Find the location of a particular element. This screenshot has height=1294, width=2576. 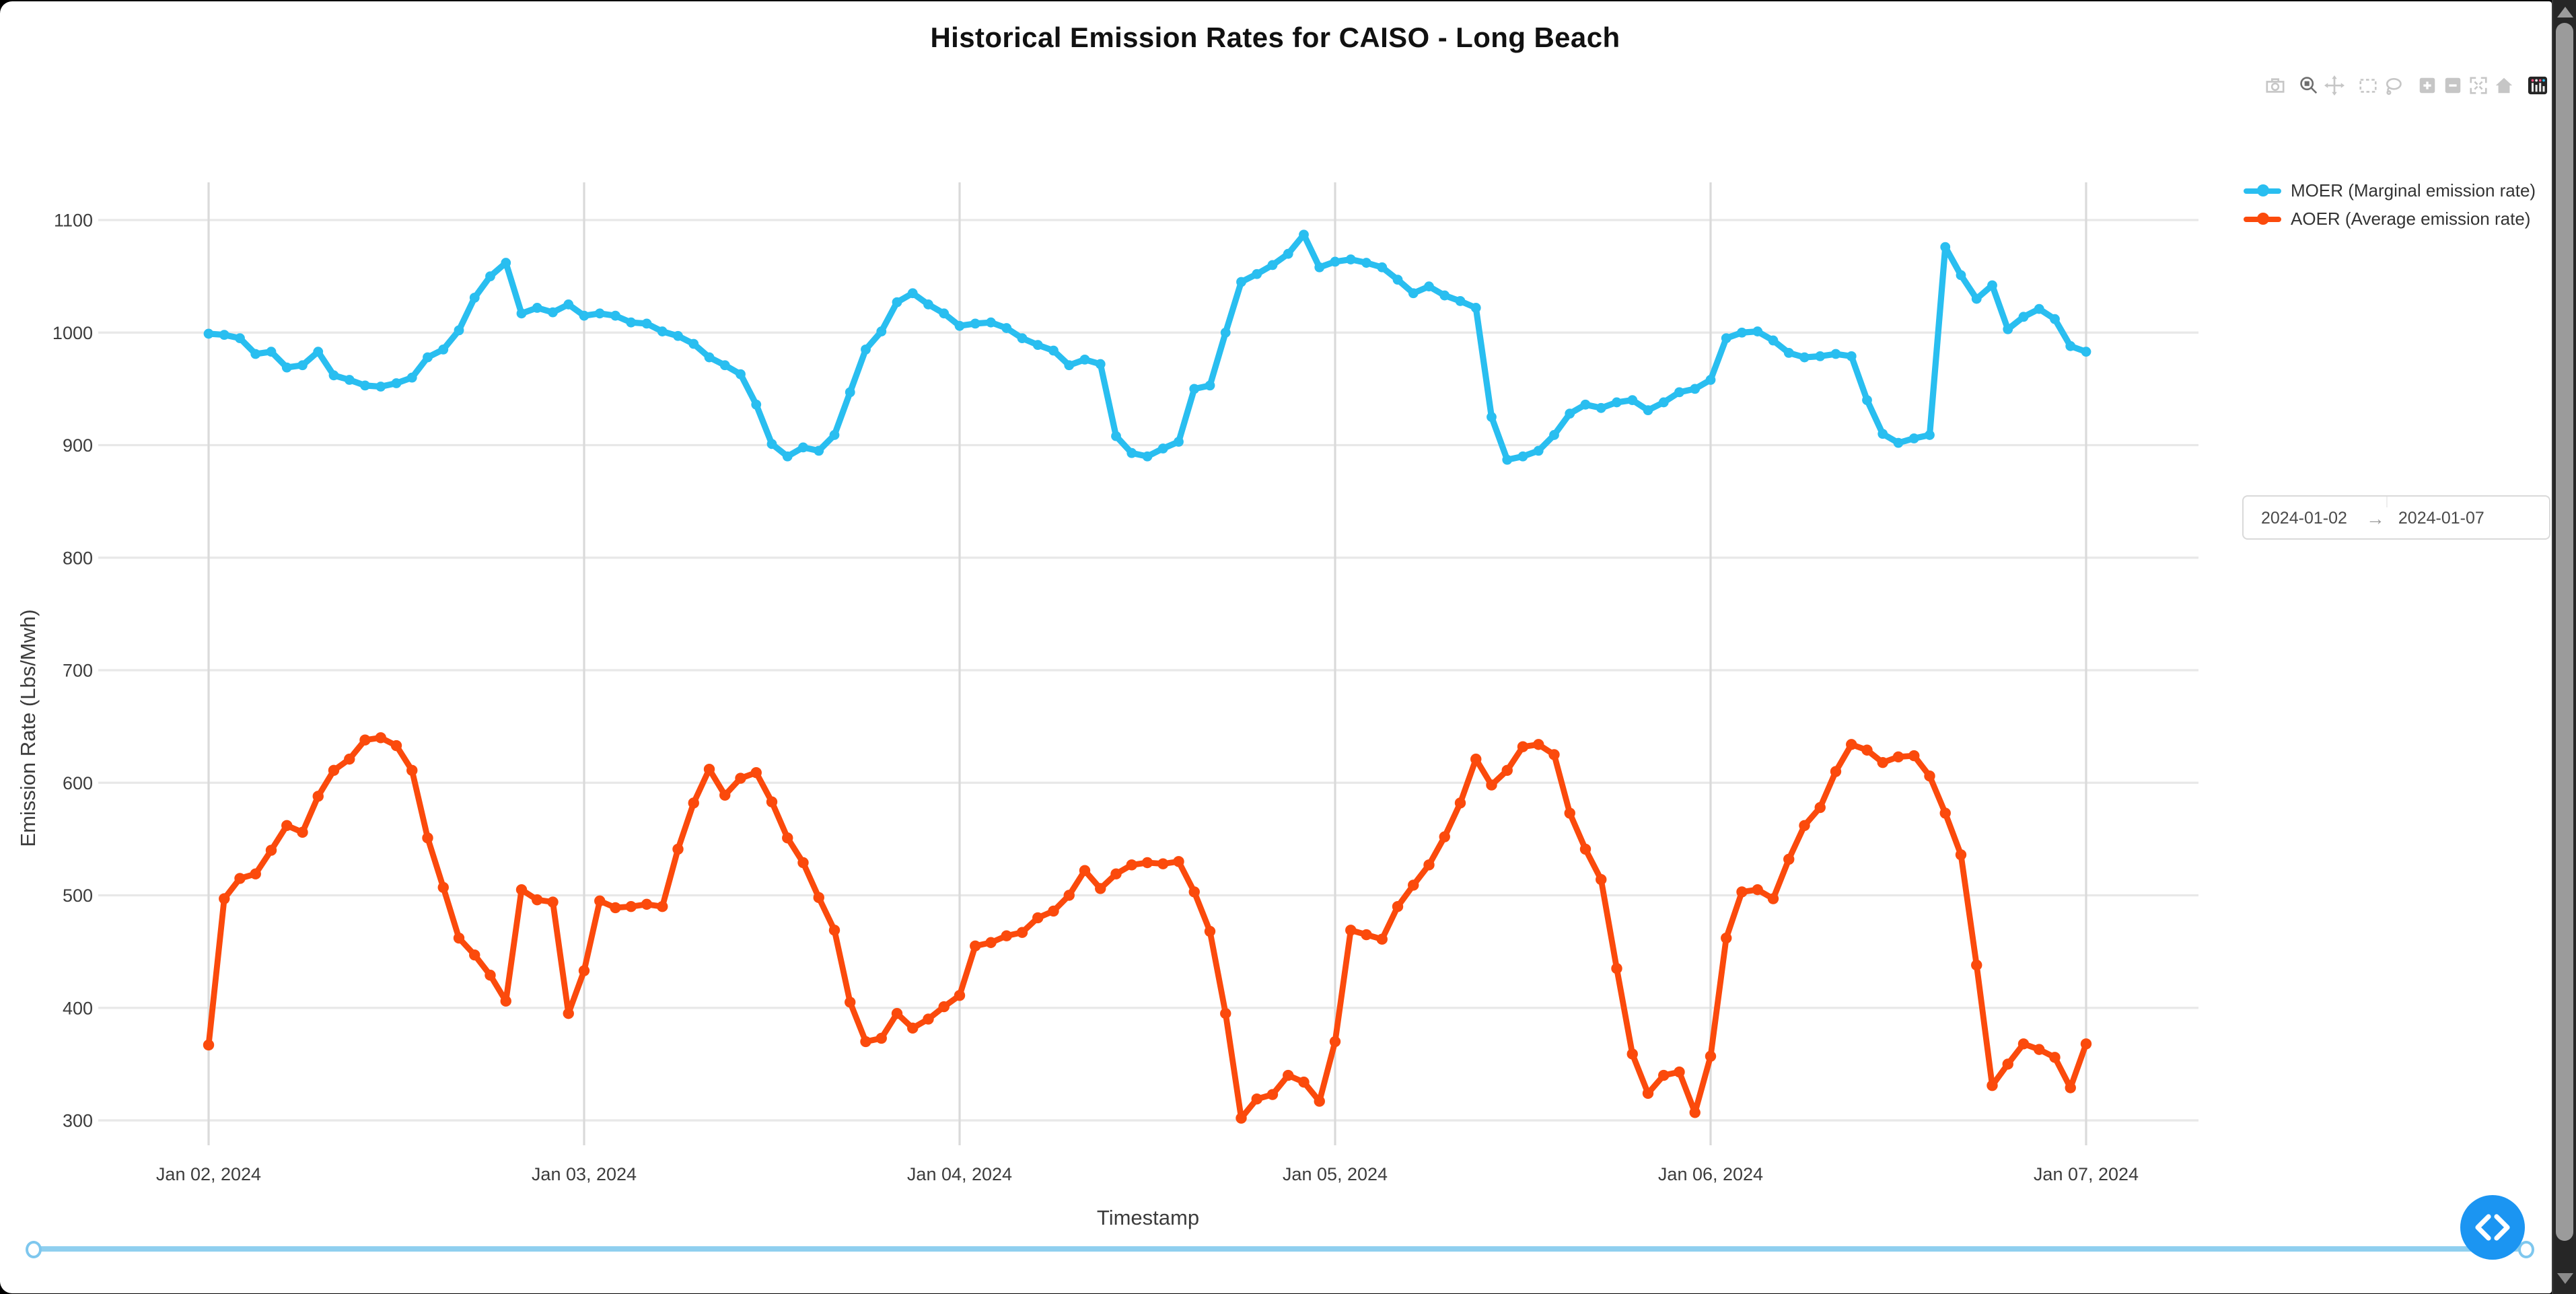

legend-item-aoer: AOER (Average emission rate) is located at coordinates (2390, 219).